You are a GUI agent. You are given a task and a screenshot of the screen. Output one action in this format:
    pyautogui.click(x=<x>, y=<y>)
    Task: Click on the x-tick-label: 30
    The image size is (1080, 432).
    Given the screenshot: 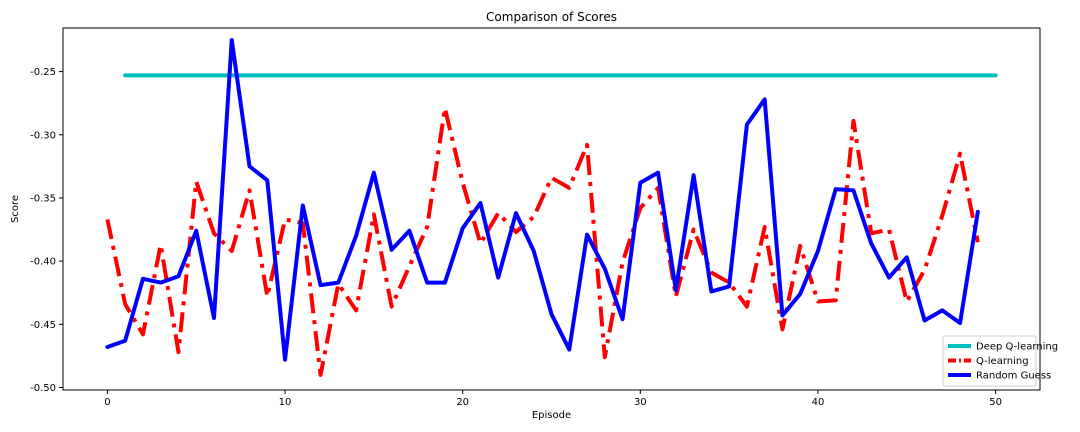 What is the action you would take?
    pyautogui.click(x=640, y=402)
    